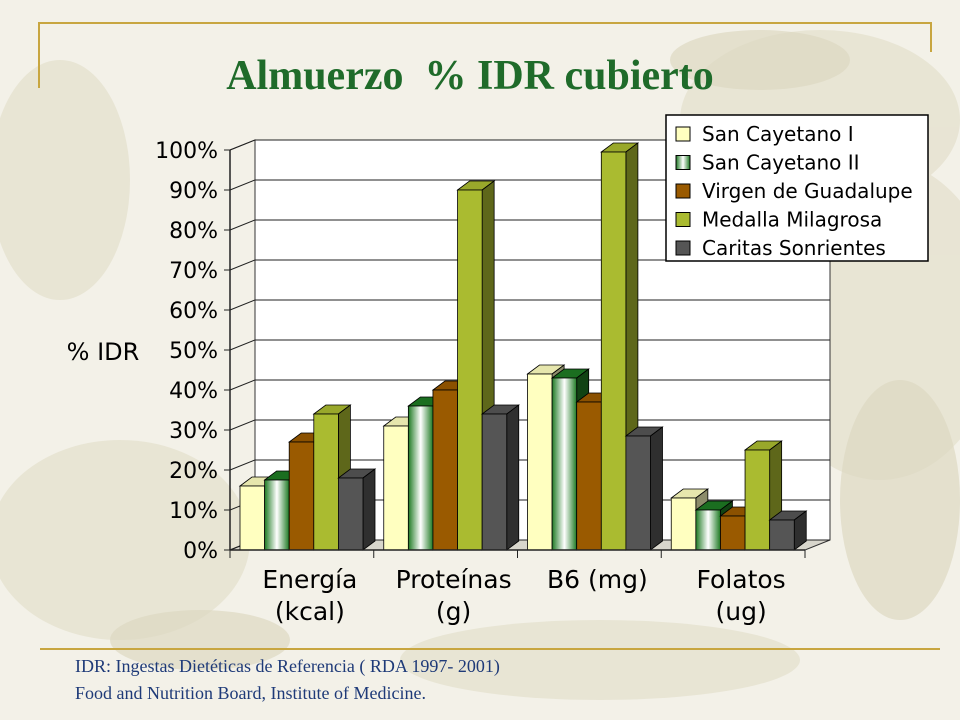  I want to click on bar-caritas-sonrientes-energia, so click(357, 509).